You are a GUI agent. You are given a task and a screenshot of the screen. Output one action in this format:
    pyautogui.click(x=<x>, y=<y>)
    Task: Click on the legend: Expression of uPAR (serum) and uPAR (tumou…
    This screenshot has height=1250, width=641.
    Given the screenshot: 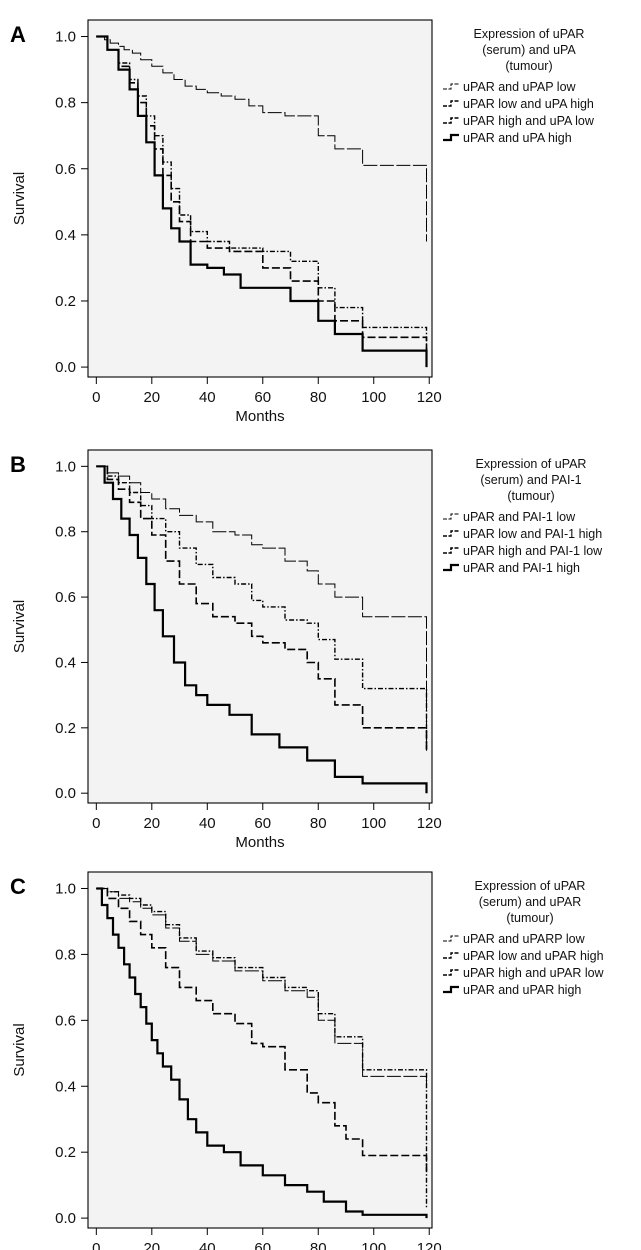 What is the action you would take?
    pyautogui.click(x=524, y=938)
    